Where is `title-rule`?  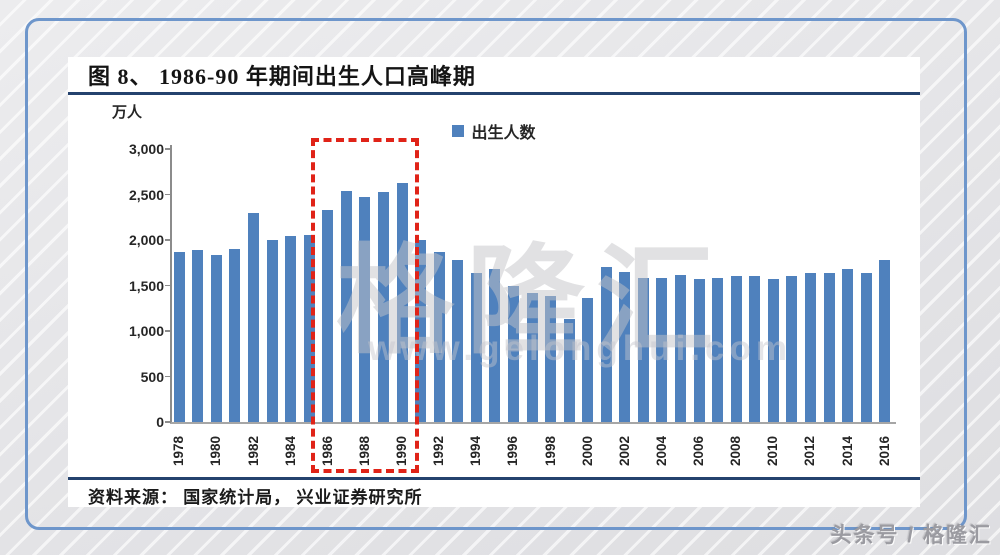 title-rule is located at coordinates (494, 93).